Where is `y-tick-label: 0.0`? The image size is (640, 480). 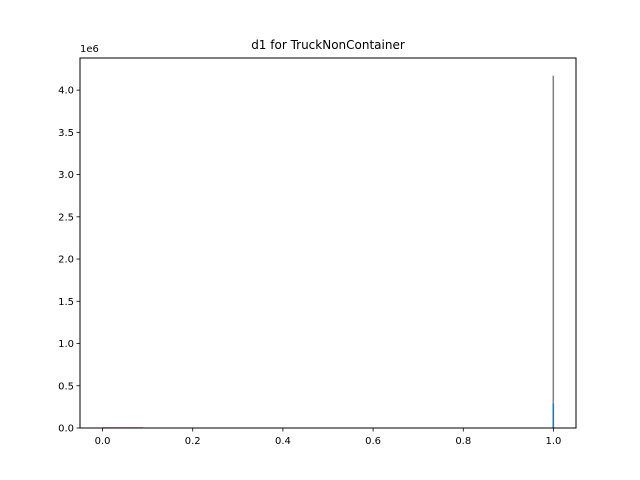
y-tick-label: 0.0 is located at coordinates (66, 429).